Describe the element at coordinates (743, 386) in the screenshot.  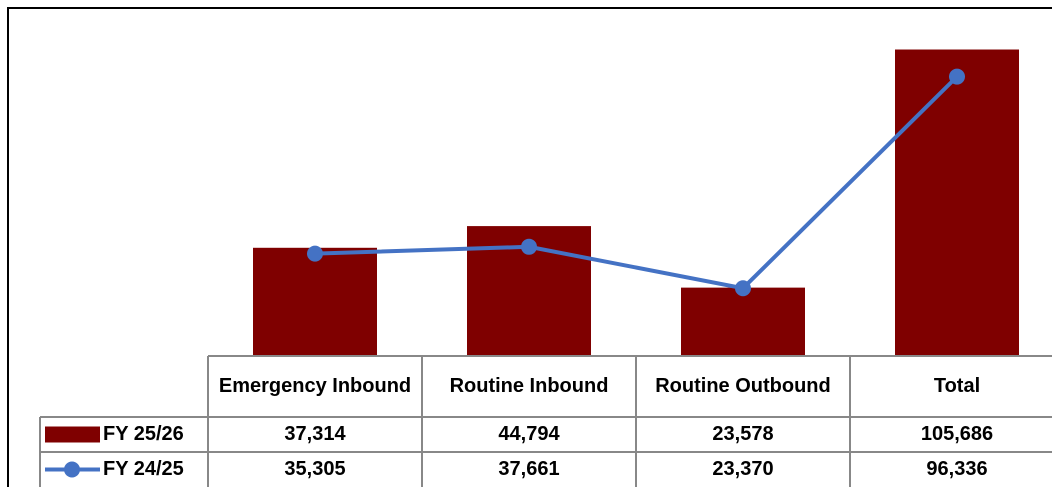
I see `category-label: Routine Outbound` at that location.